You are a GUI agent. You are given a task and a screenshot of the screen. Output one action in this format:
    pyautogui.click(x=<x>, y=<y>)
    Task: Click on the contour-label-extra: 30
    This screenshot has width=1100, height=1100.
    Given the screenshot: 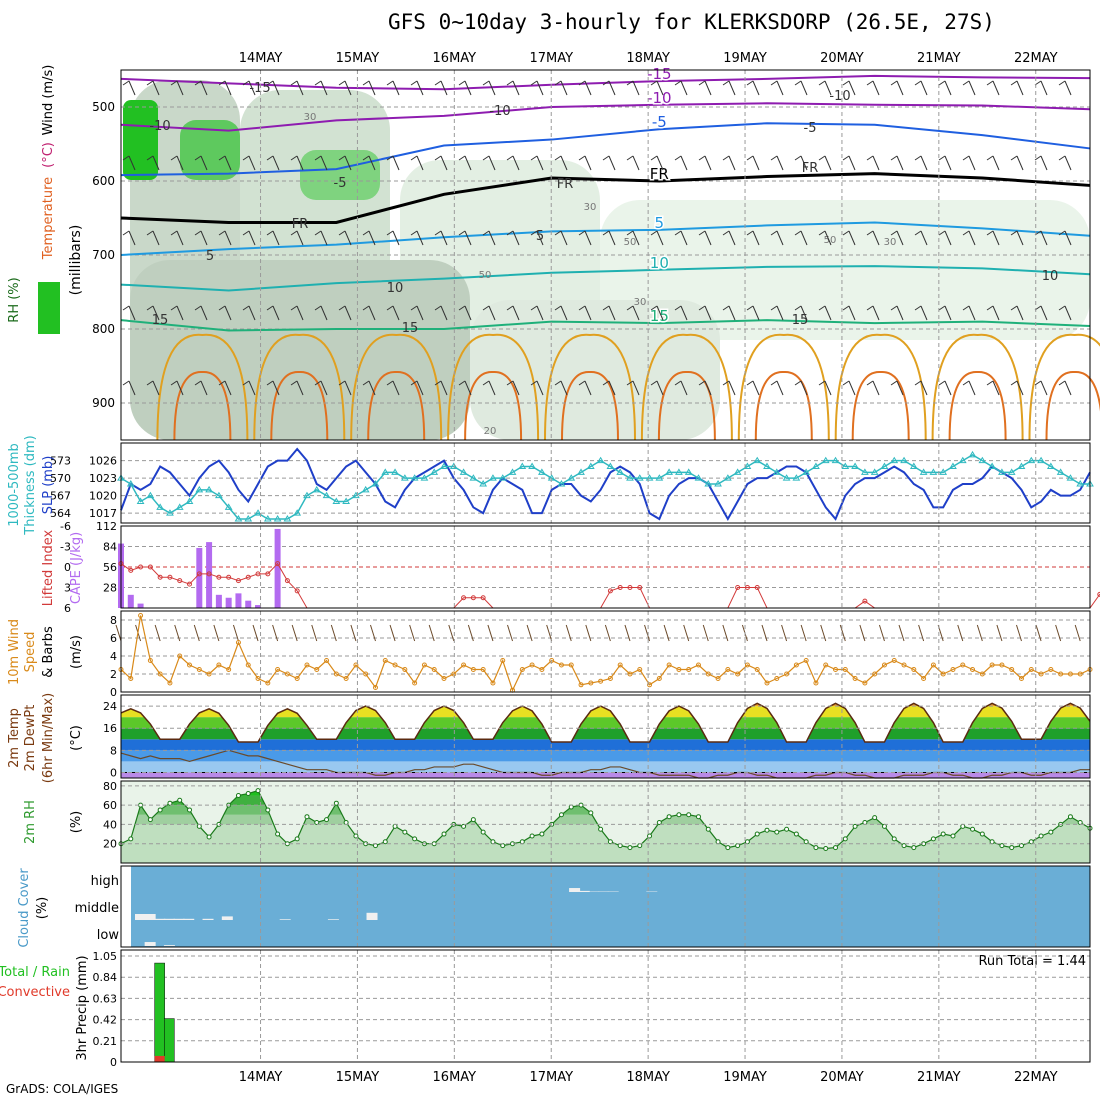 What is the action you would take?
    pyautogui.click(x=640, y=302)
    